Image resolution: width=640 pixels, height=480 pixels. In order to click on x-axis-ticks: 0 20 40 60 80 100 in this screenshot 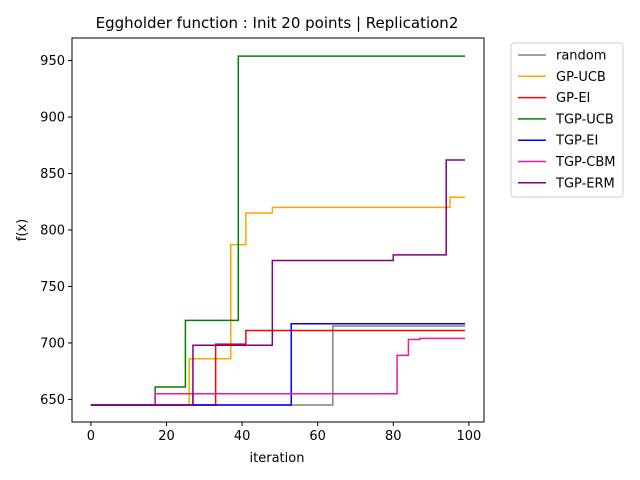, I will do `click(284, 433)`.